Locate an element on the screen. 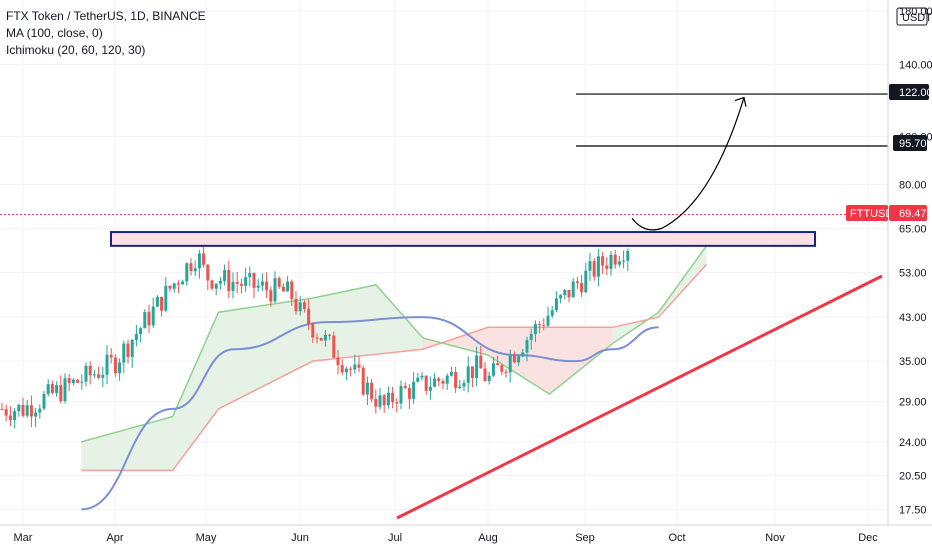 The width and height of the screenshot is (932, 550). tag-last-price: 69.47 is located at coordinates (908, 213).